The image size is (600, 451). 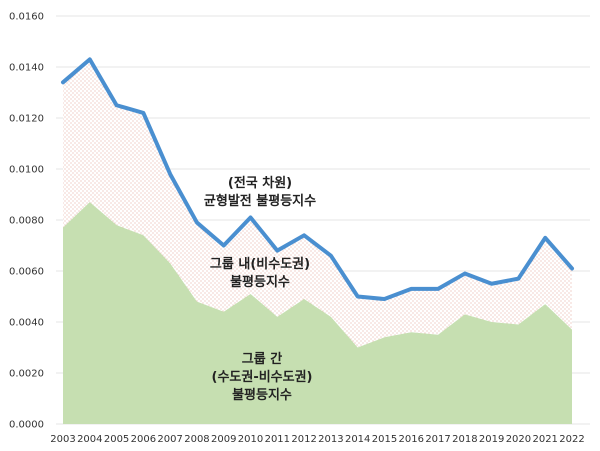 I want to click on annotation-total-line1: (전국 차원), so click(x=260, y=183).